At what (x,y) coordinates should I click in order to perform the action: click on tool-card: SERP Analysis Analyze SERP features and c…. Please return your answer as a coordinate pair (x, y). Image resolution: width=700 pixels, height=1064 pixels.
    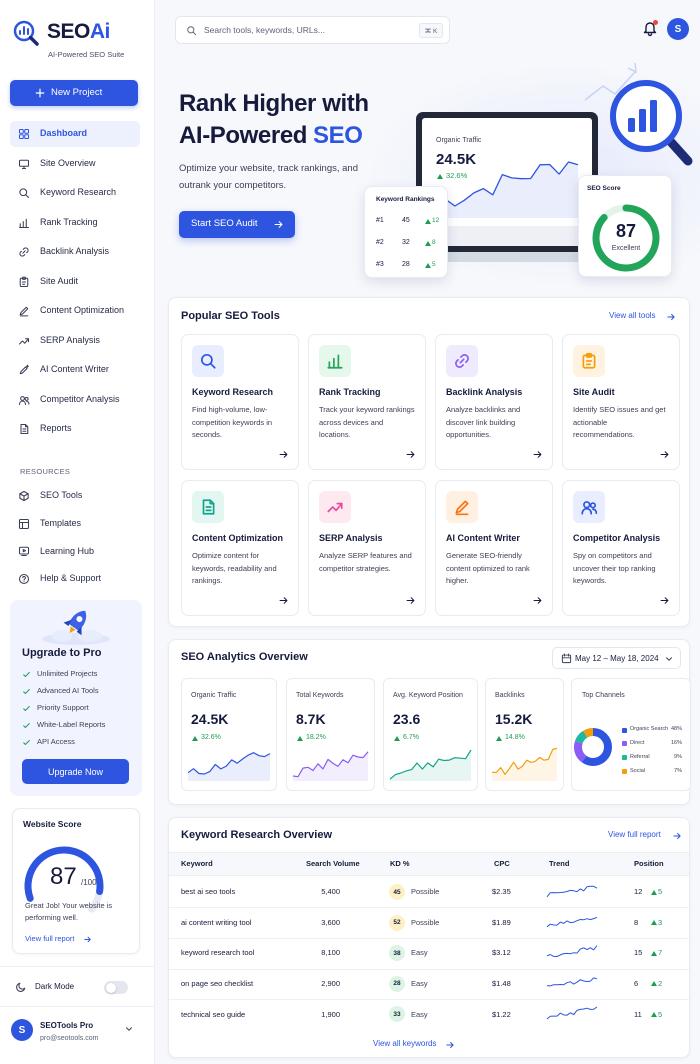
    Looking at the image, I should click on (367, 548).